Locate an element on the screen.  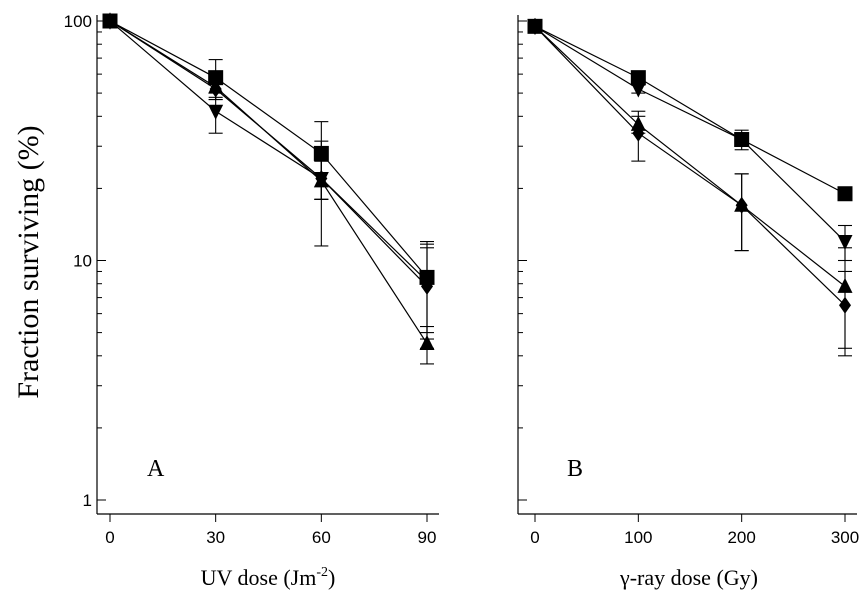
x-tick-label: 90 is located at coordinates (427, 537).